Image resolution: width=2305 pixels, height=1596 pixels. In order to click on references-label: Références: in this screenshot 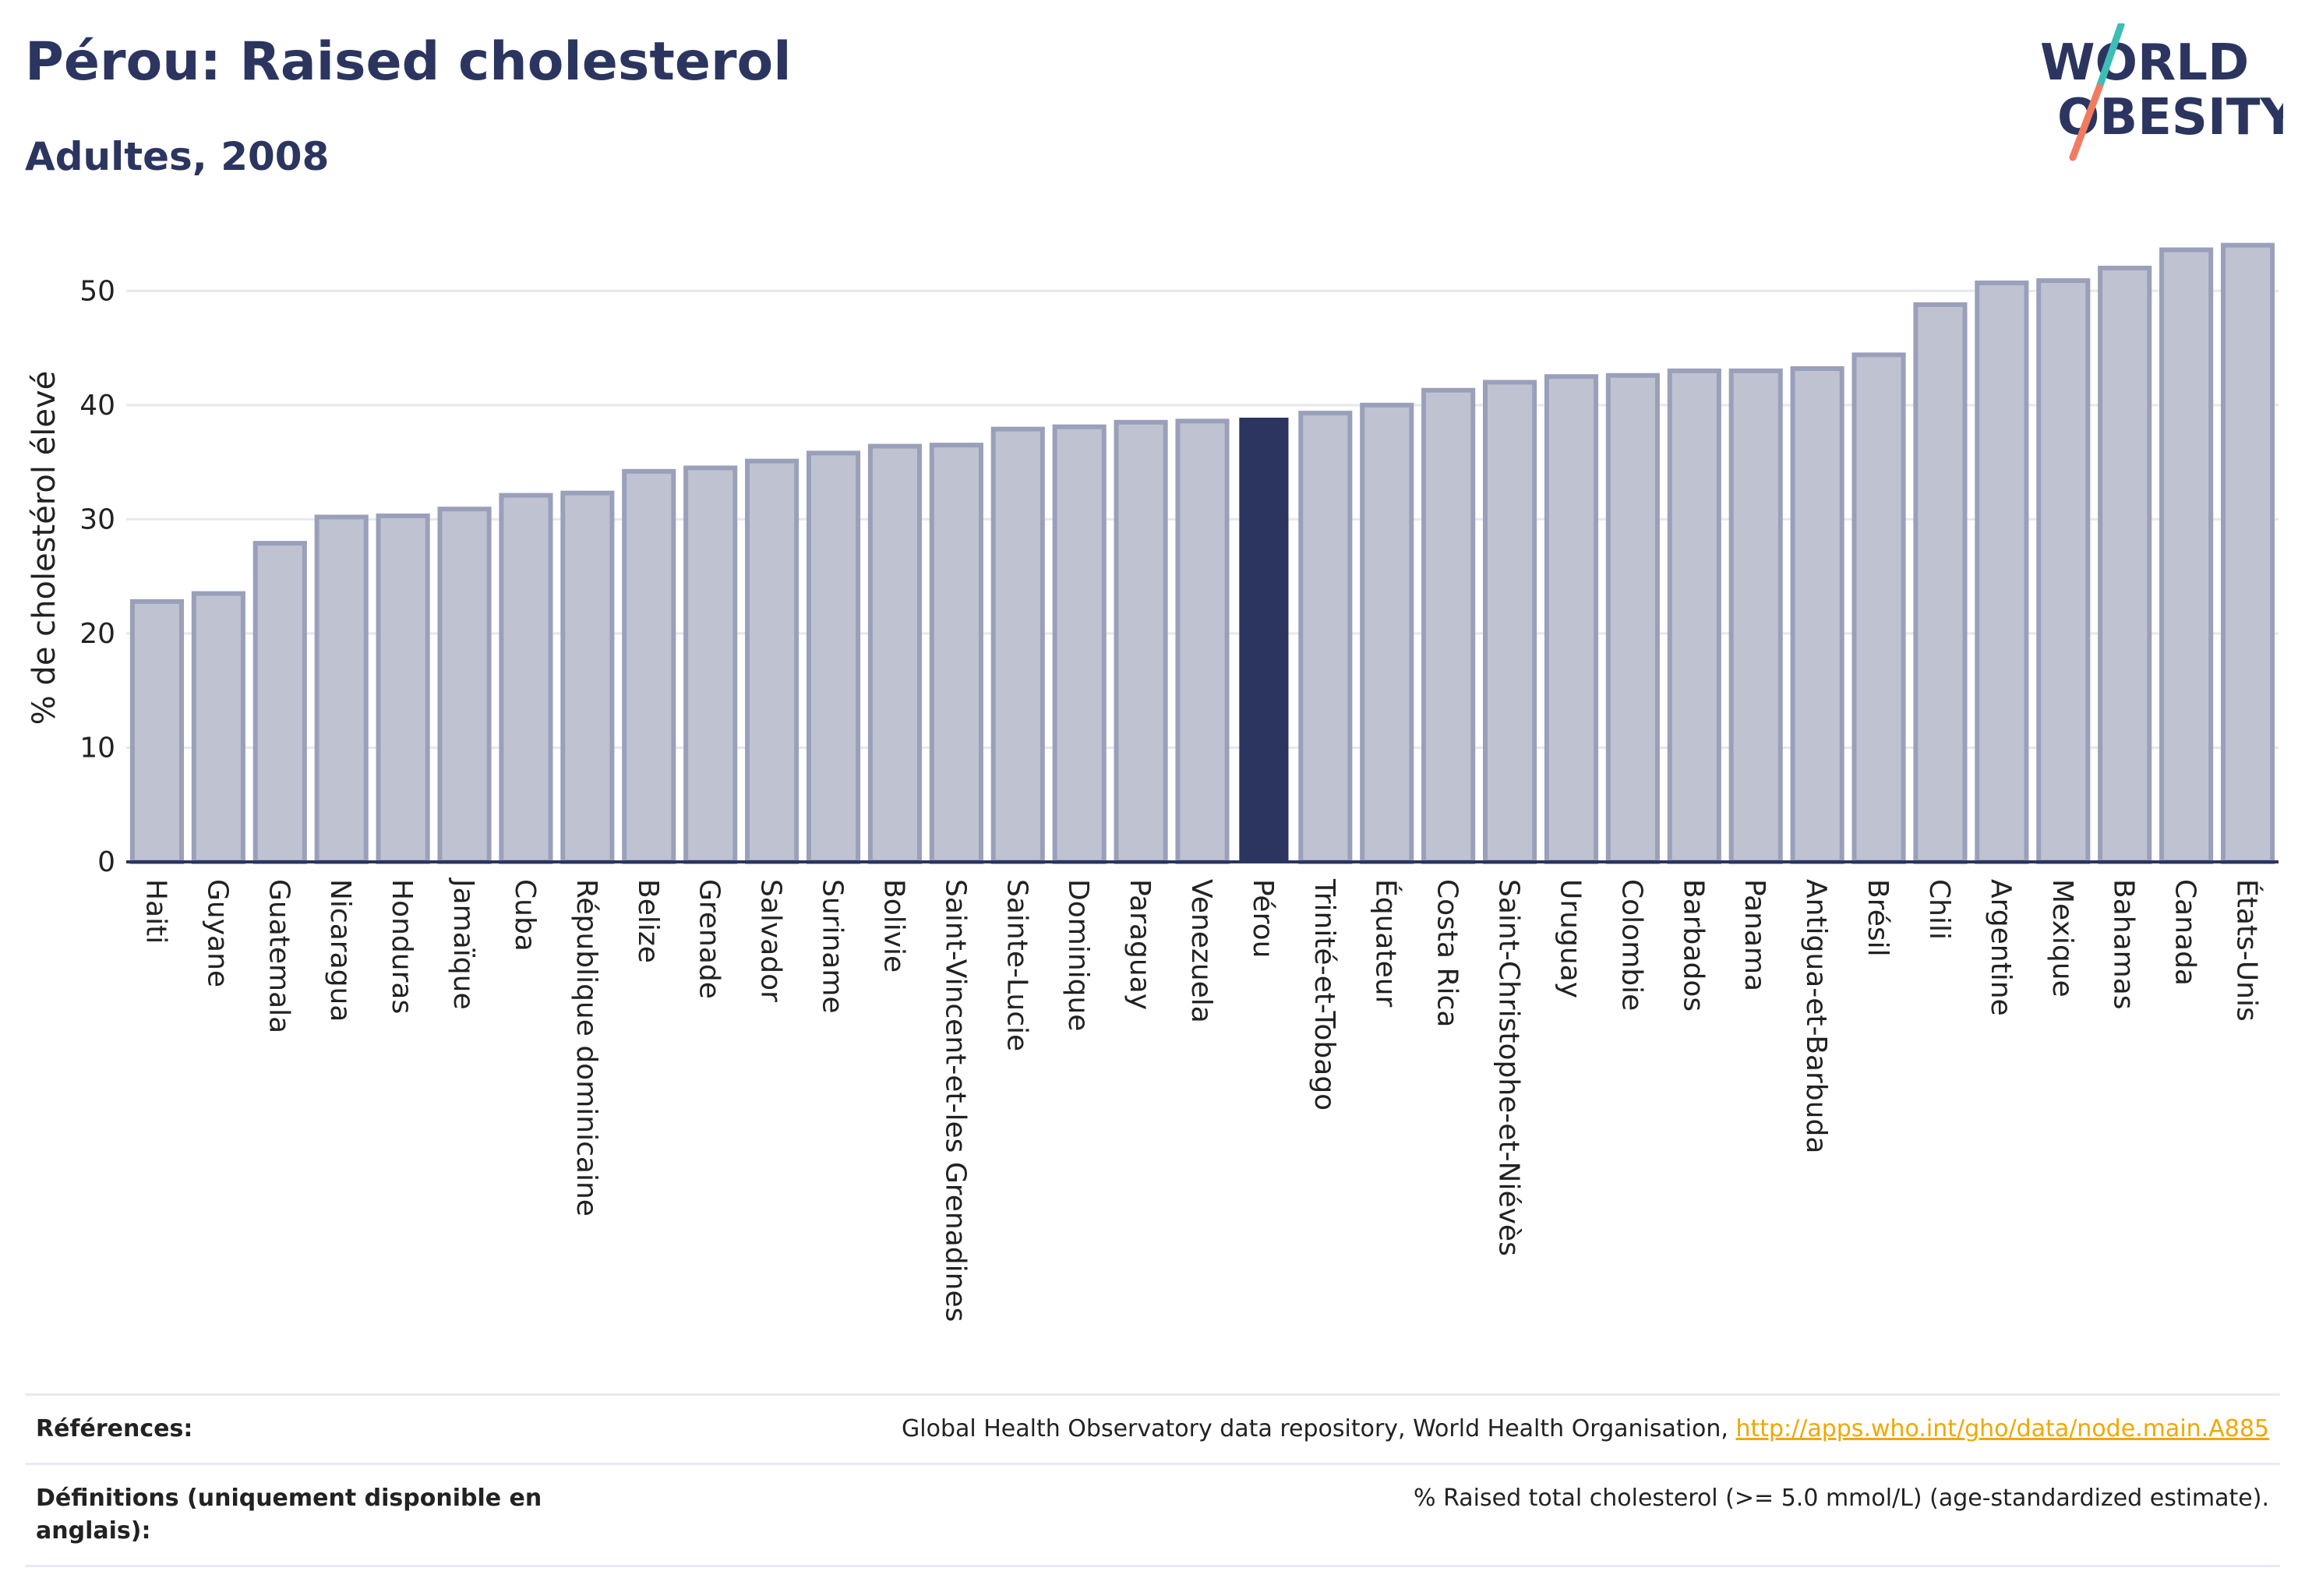, I will do `click(114, 1428)`.